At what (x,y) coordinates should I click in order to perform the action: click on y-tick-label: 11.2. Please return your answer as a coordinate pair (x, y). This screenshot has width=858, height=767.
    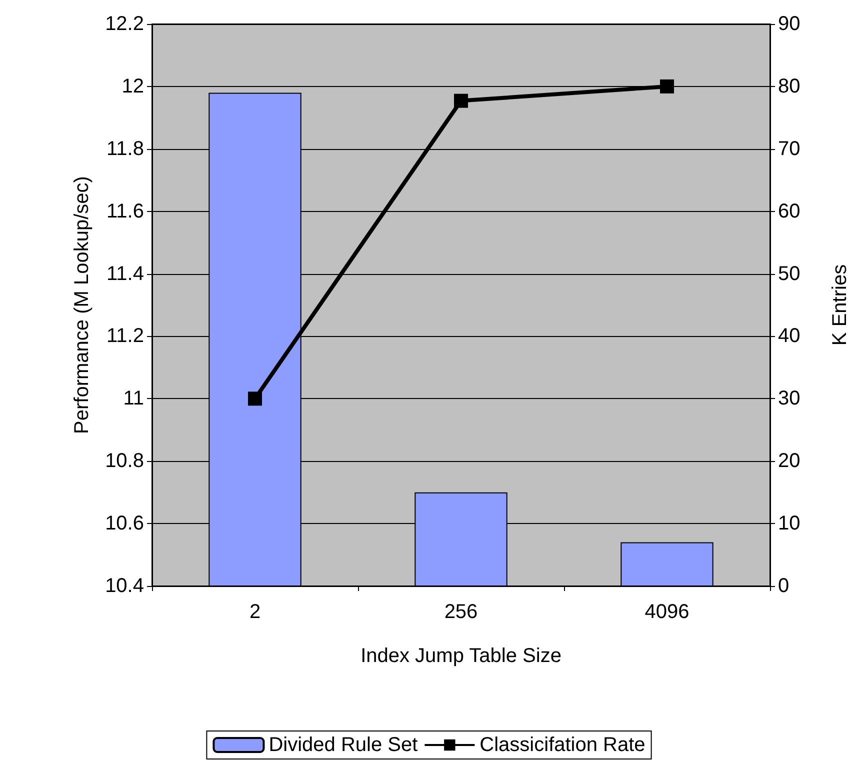
    Looking at the image, I should click on (125, 336).